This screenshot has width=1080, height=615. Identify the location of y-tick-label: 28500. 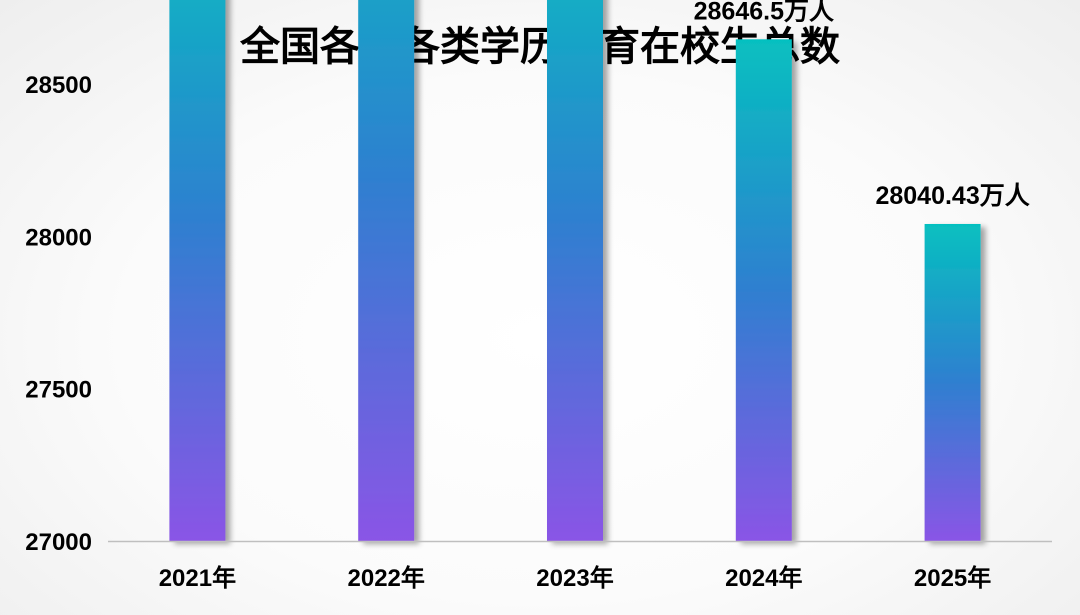
(58, 85).